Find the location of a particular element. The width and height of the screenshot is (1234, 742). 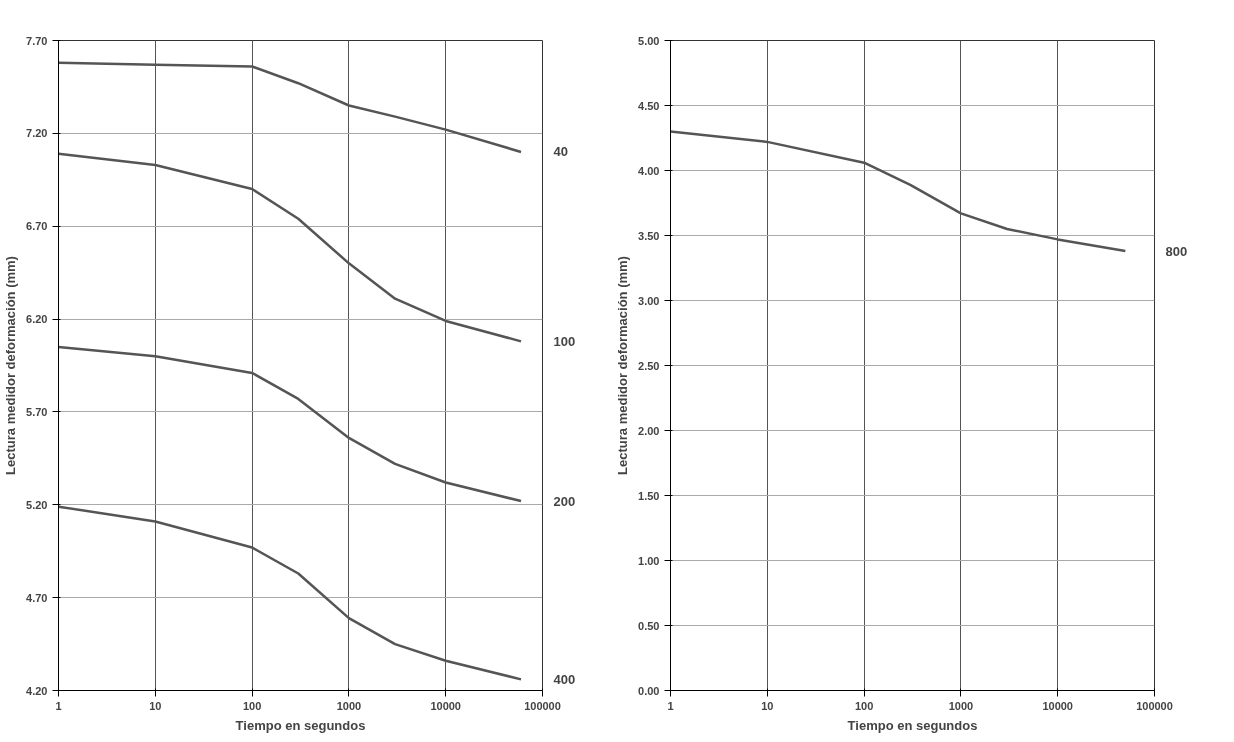

y-tick-label: 5.00 is located at coordinates (649, 40).